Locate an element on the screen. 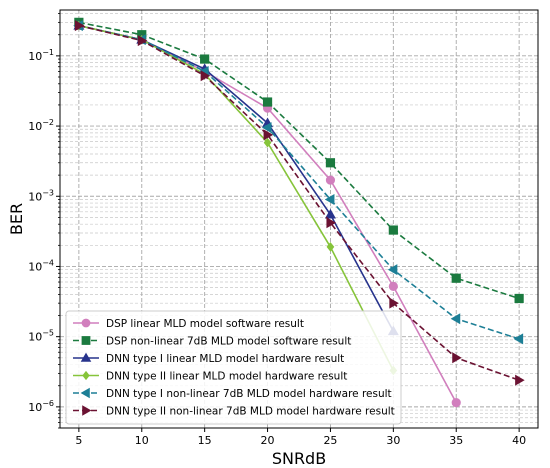 This screenshot has width=550, height=468. x-tick-label: 20 is located at coordinates (268, 440).